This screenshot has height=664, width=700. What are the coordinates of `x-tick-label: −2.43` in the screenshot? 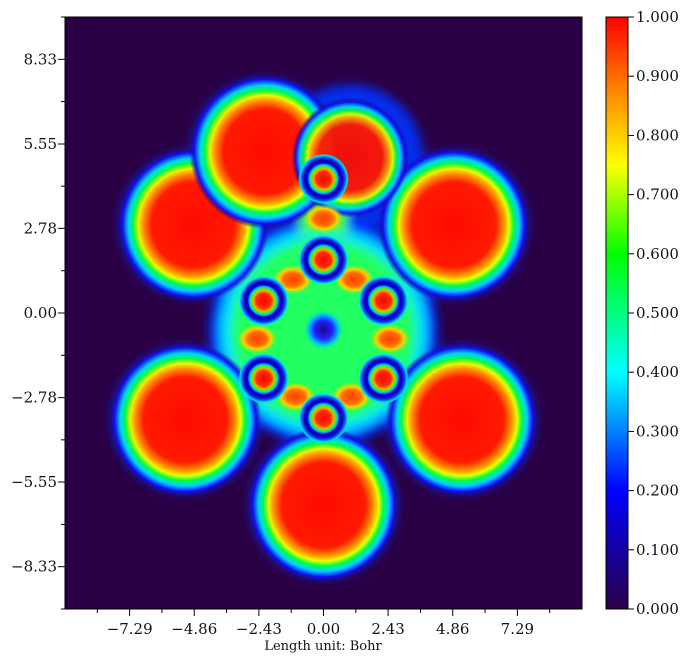 It's located at (259, 629).